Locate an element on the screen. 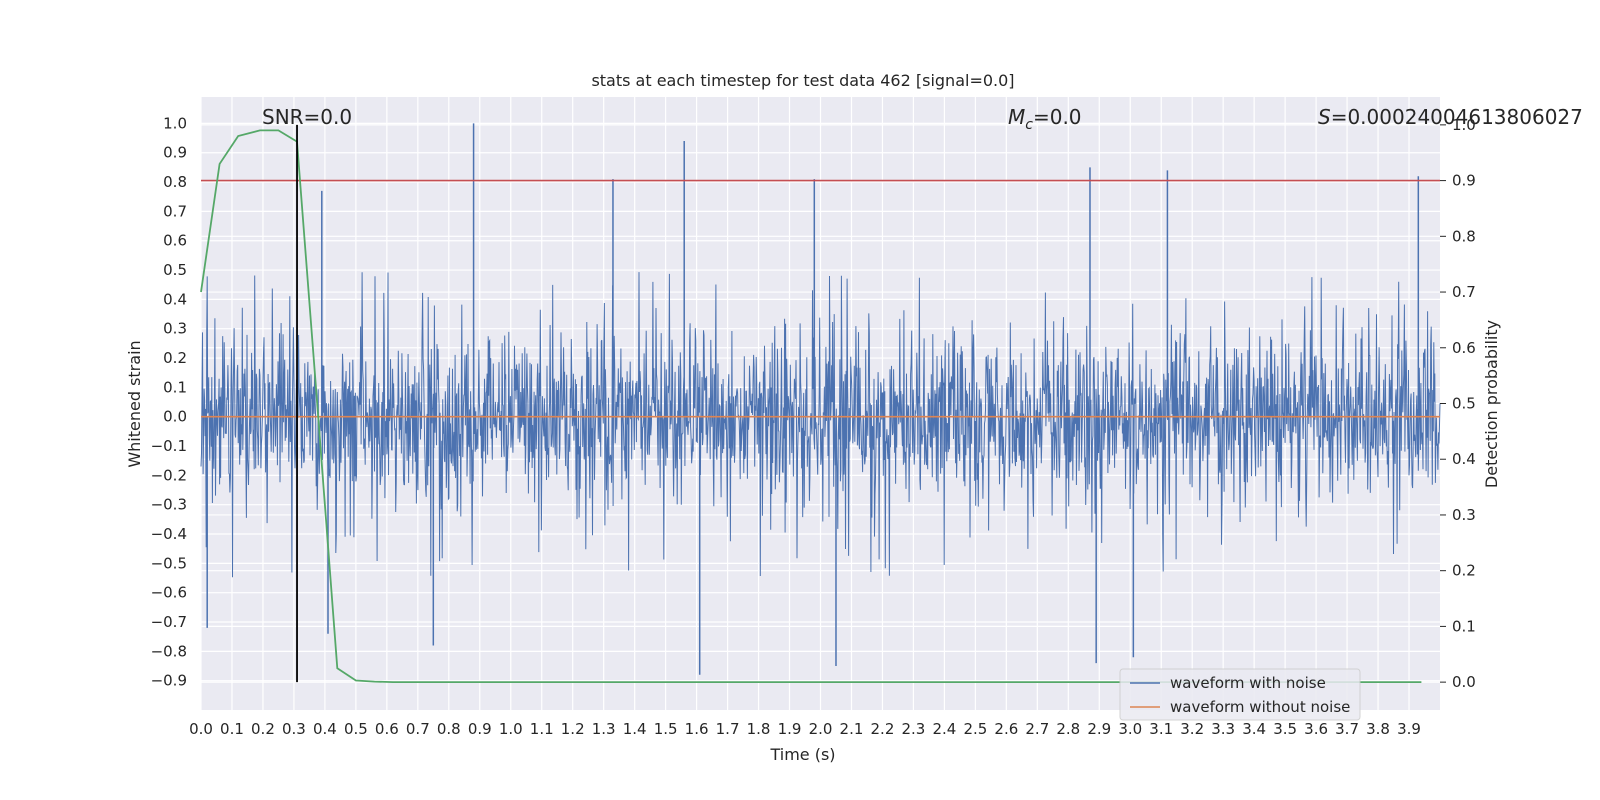  y-tick-label: 0.9 is located at coordinates (175, 153).